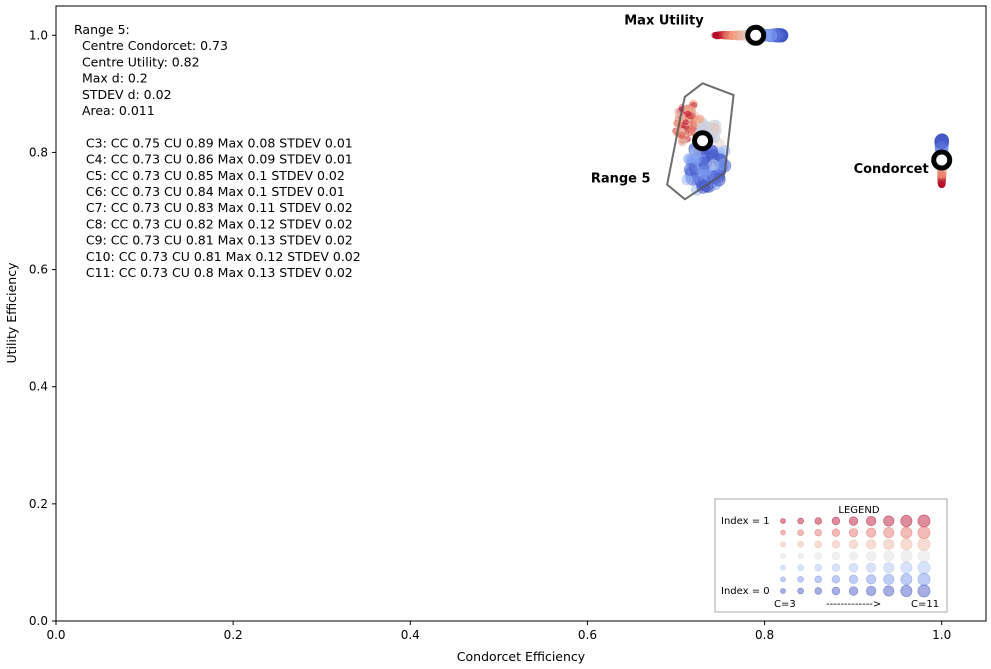 The height and width of the screenshot is (669, 991). What do you see at coordinates (38, 387) in the screenshot?
I see `y-tick-label: 0.4` at bounding box center [38, 387].